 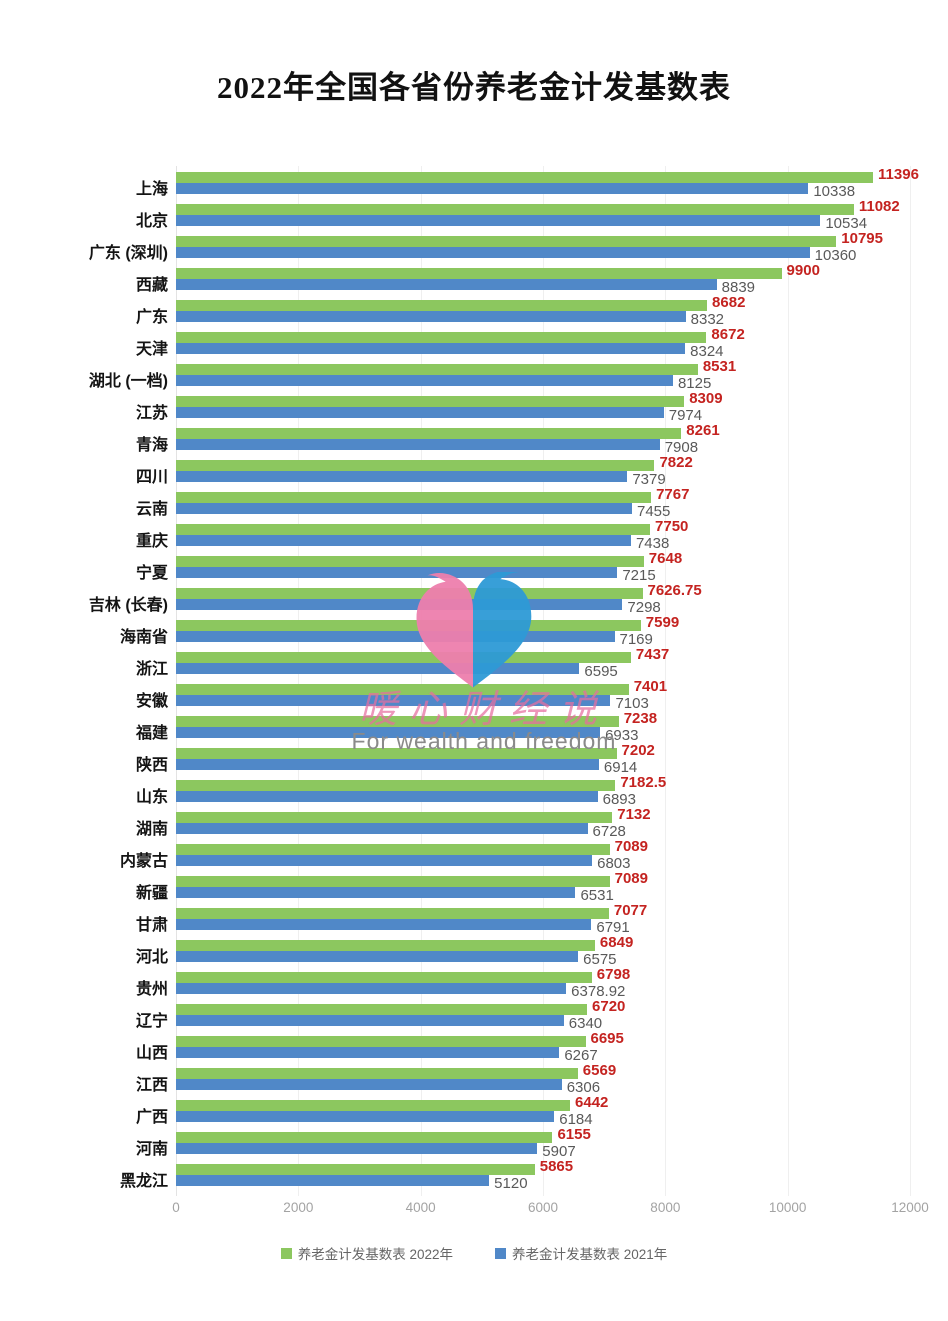 I want to click on value-label-2022: 7626.75, so click(x=674, y=590).